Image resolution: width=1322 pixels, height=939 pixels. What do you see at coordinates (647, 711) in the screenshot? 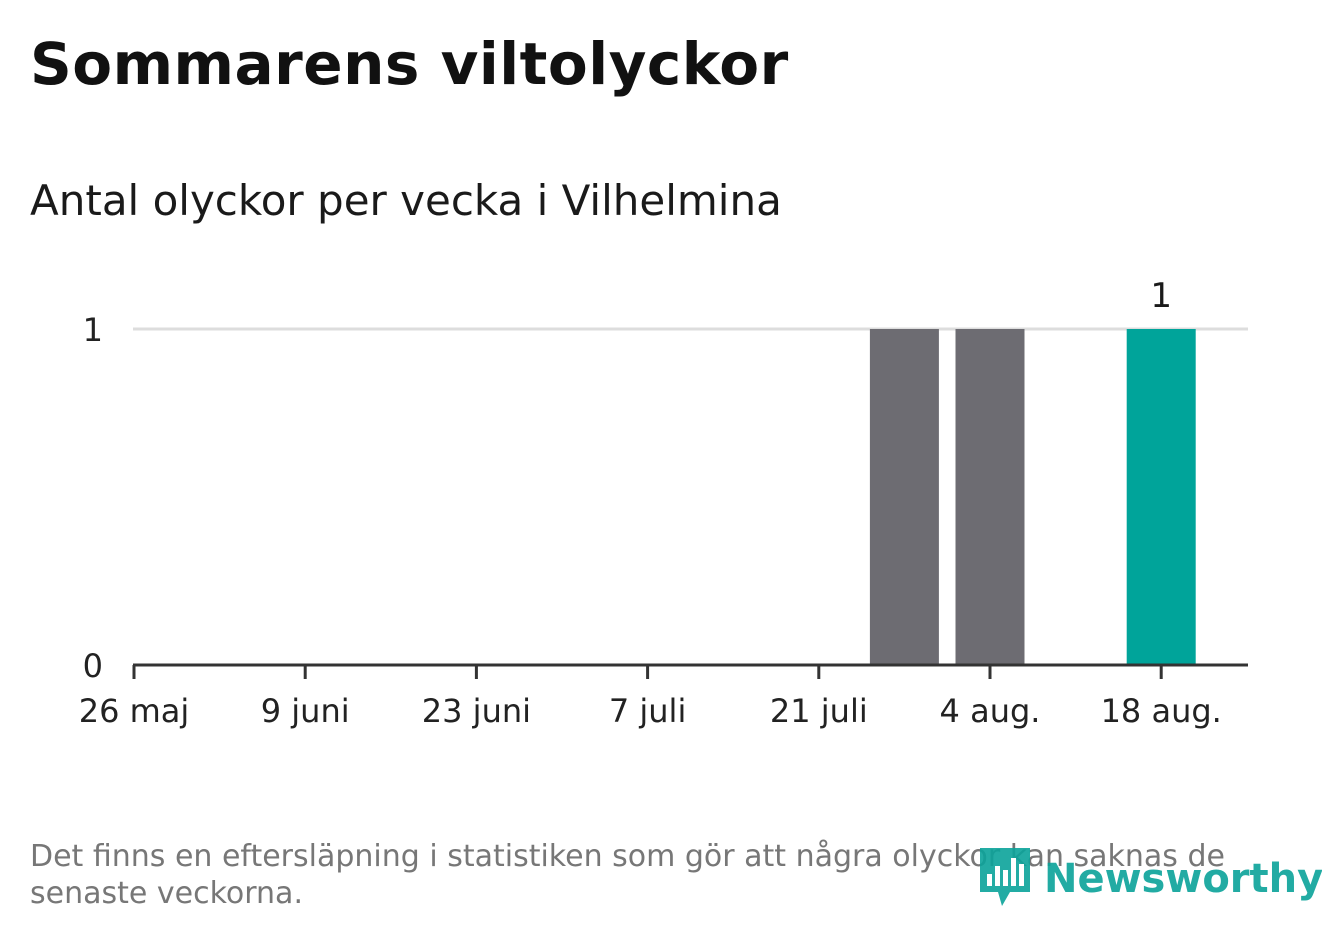
I see `x-tick-label: 7 juli` at bounding box center [647, 711].